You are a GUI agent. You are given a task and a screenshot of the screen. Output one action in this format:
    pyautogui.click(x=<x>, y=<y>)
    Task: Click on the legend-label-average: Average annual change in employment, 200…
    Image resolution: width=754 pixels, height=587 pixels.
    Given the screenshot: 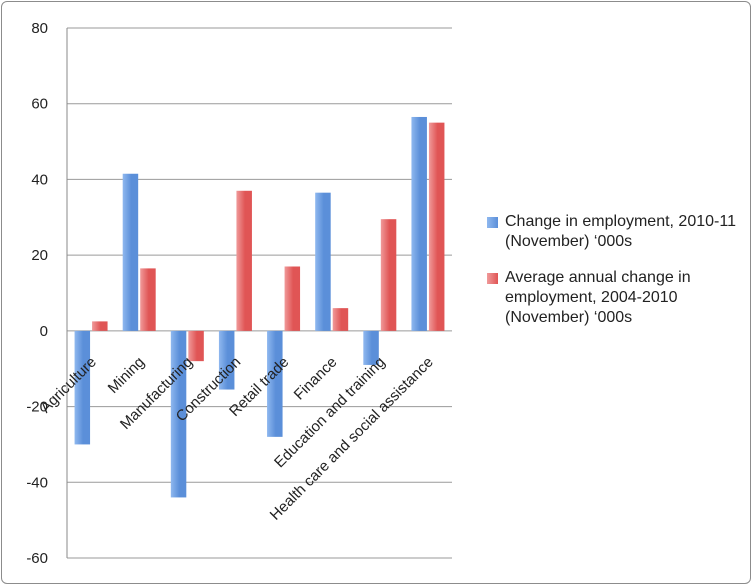 What is the action you would take?
    pyautogui.click(x=598, y=297)
    